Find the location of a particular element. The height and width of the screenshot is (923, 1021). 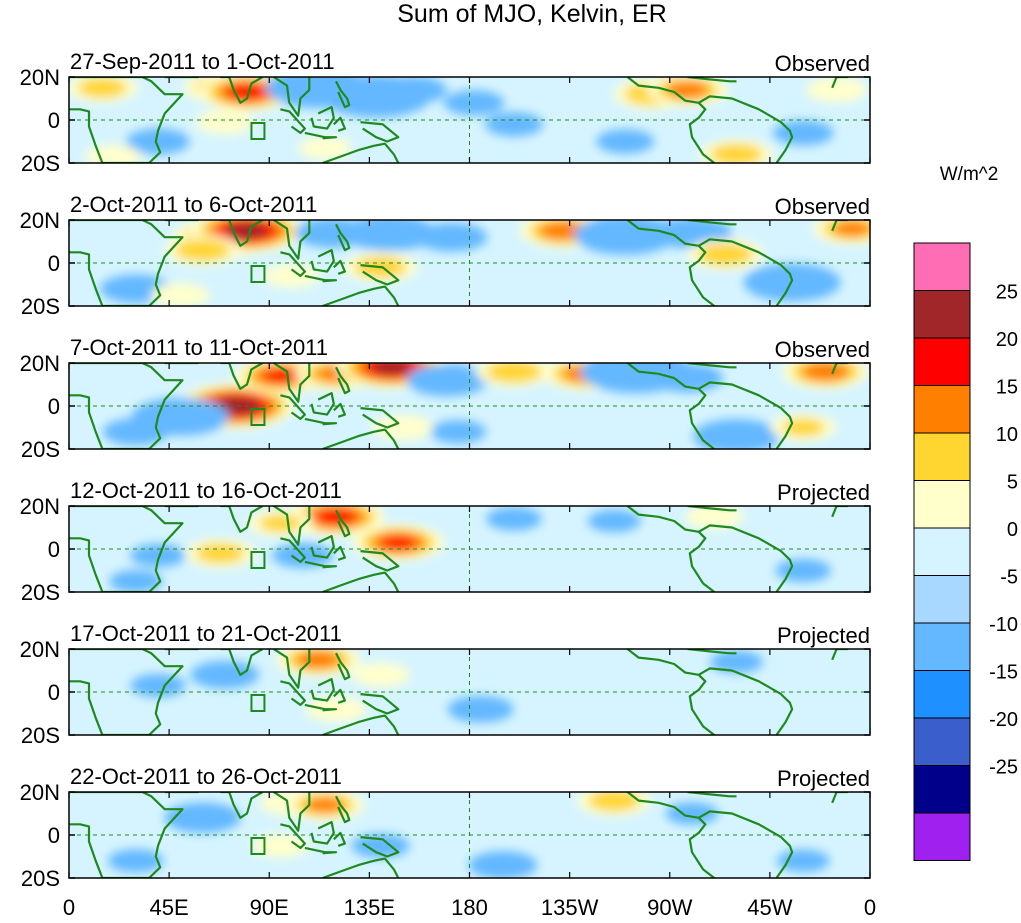

panel-field is located at coordinates (469, 120).